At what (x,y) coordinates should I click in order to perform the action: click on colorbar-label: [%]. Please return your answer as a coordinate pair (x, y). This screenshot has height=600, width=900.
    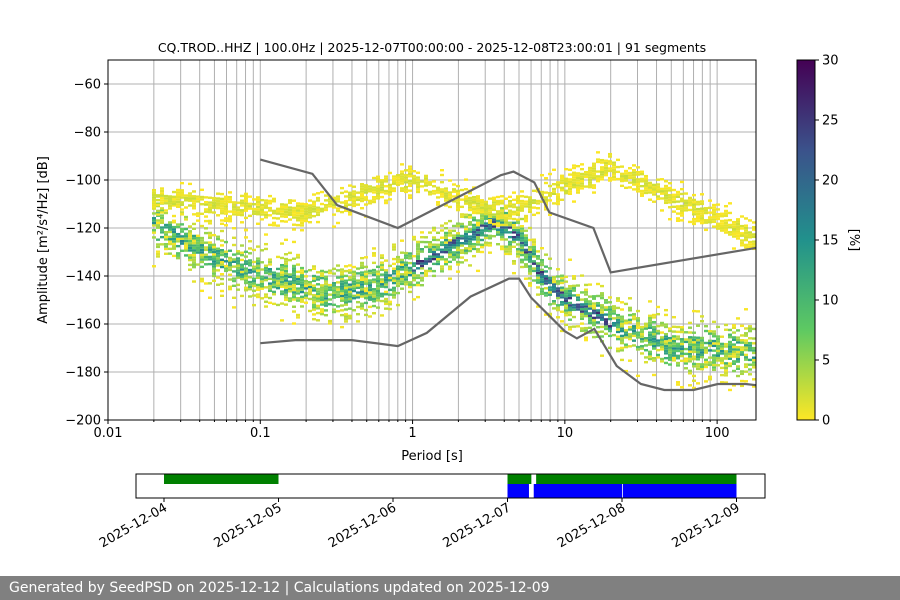
    Looking at the image, I should click on (853, 240).